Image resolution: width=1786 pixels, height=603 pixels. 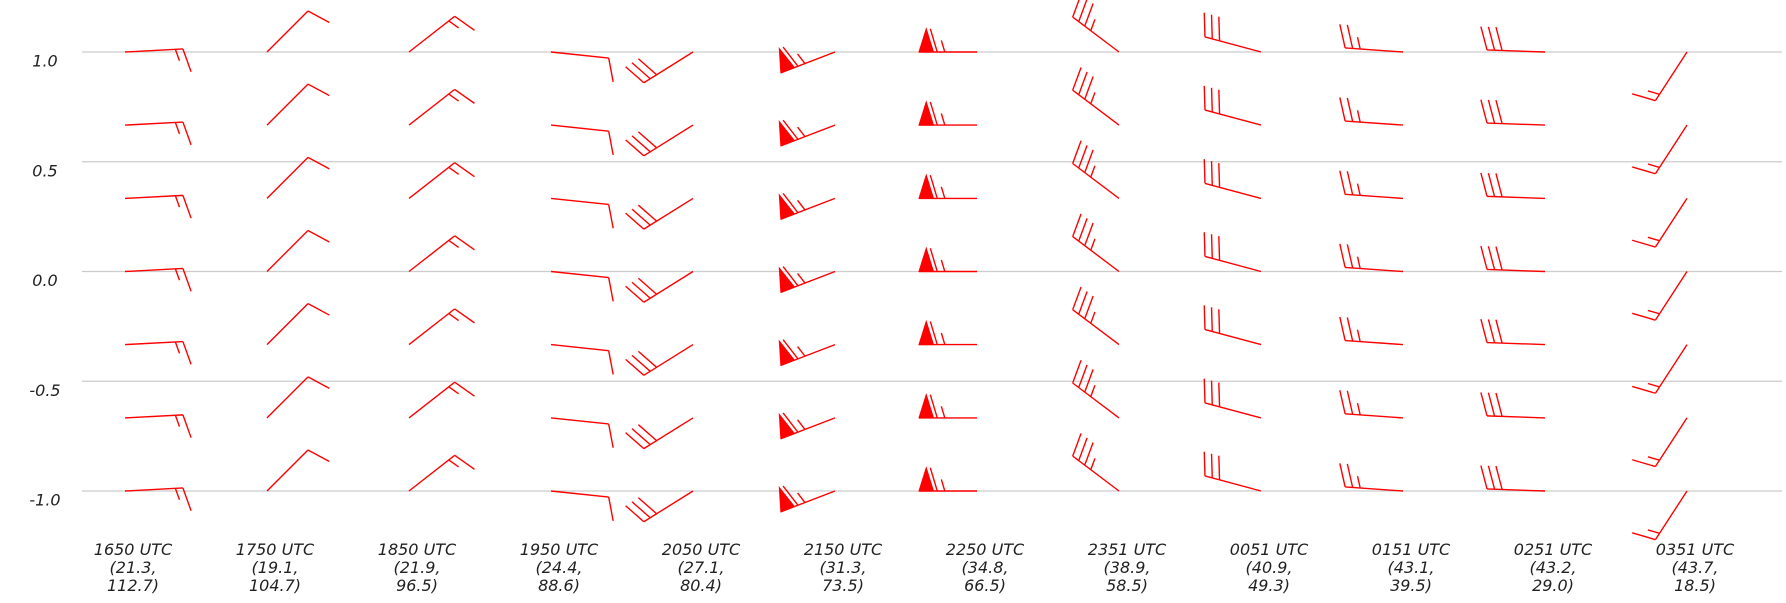 I want to click on x-tick-line: (31.3,, so click(x=843, y=567).